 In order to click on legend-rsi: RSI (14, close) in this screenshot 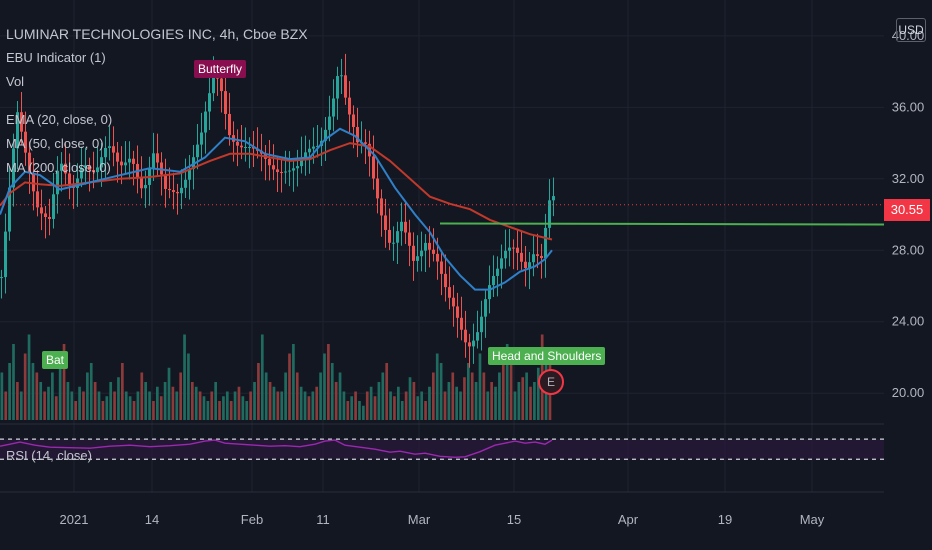, I will do `click(49, 455)`.